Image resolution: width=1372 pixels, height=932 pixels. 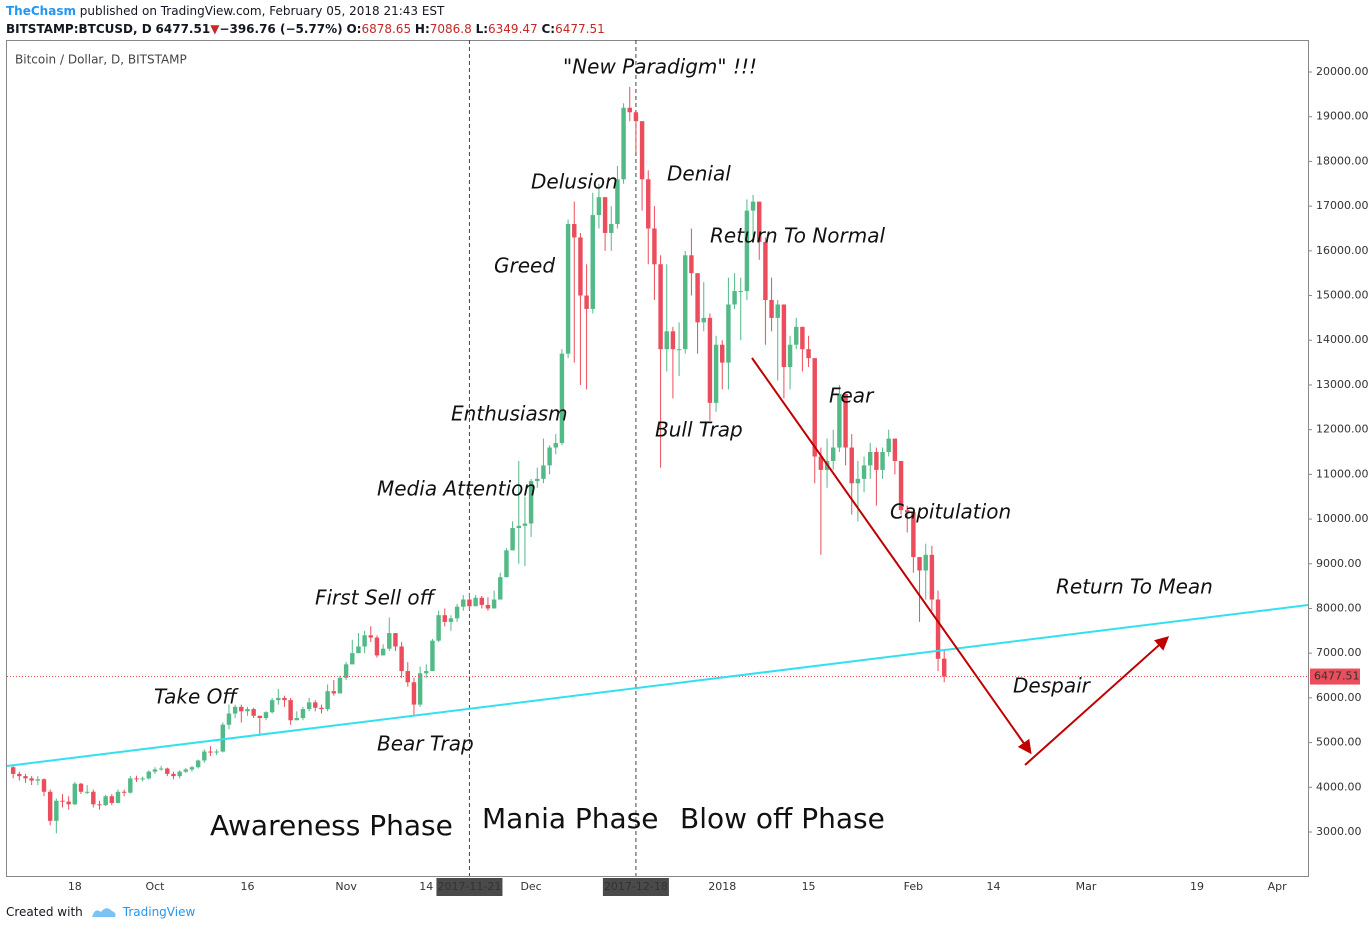 What do you see at coordinates (1337, 676) in the screenshot?
I see `last-price-label: 6477.51` at bounding box center [1337, 676].